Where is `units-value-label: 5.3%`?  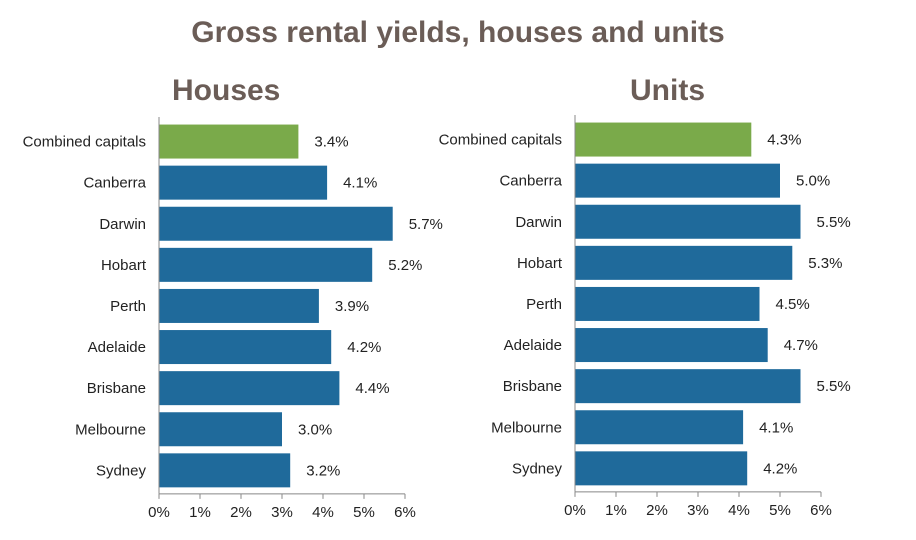
units-value-label: 5.3% is located at coordinates (825, 263).